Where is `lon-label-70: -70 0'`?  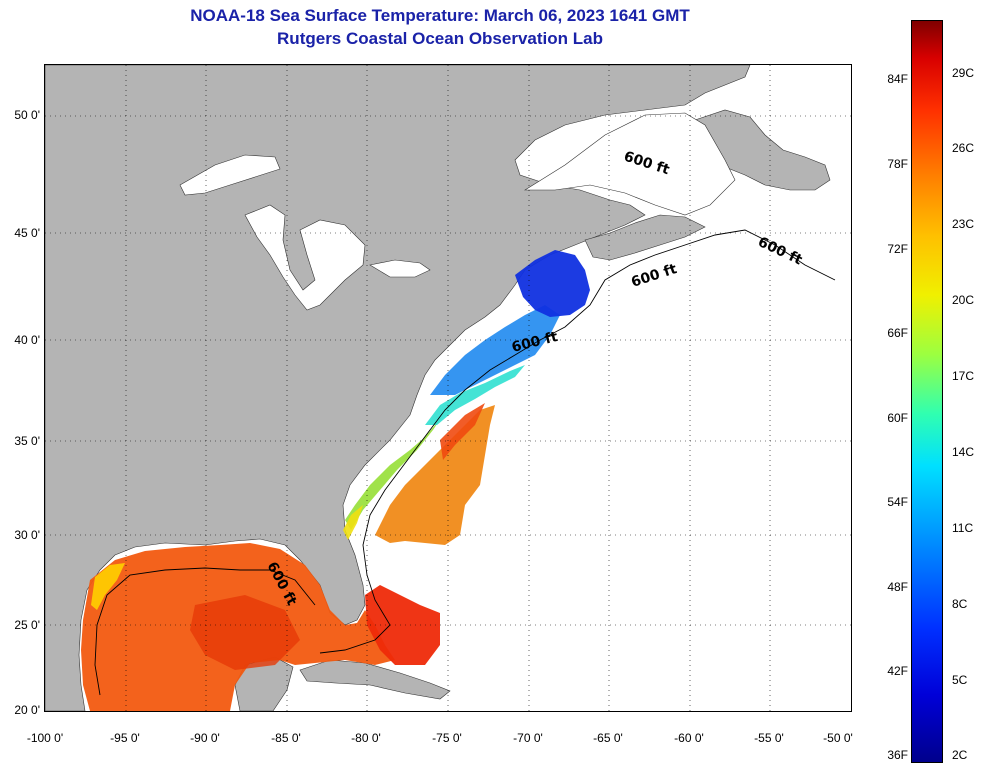
lon-label-70: -70 0' is located at coordinates (528, 738).